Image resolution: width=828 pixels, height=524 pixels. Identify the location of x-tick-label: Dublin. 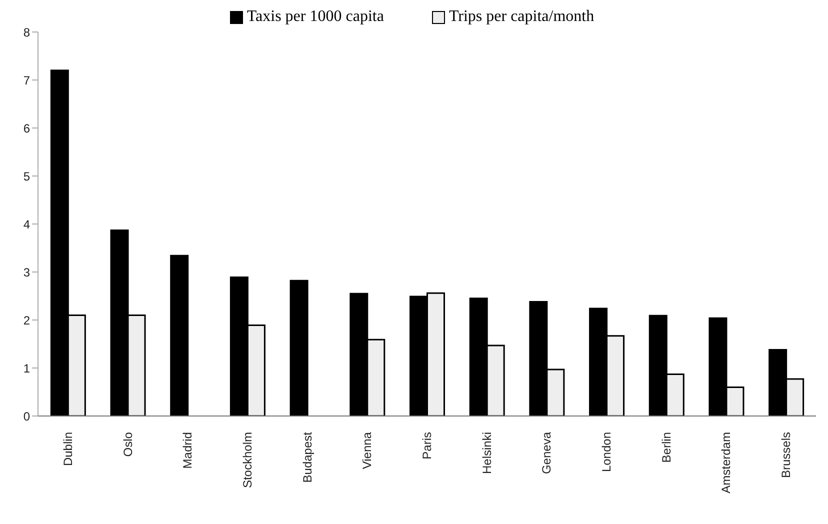
(67, 449).